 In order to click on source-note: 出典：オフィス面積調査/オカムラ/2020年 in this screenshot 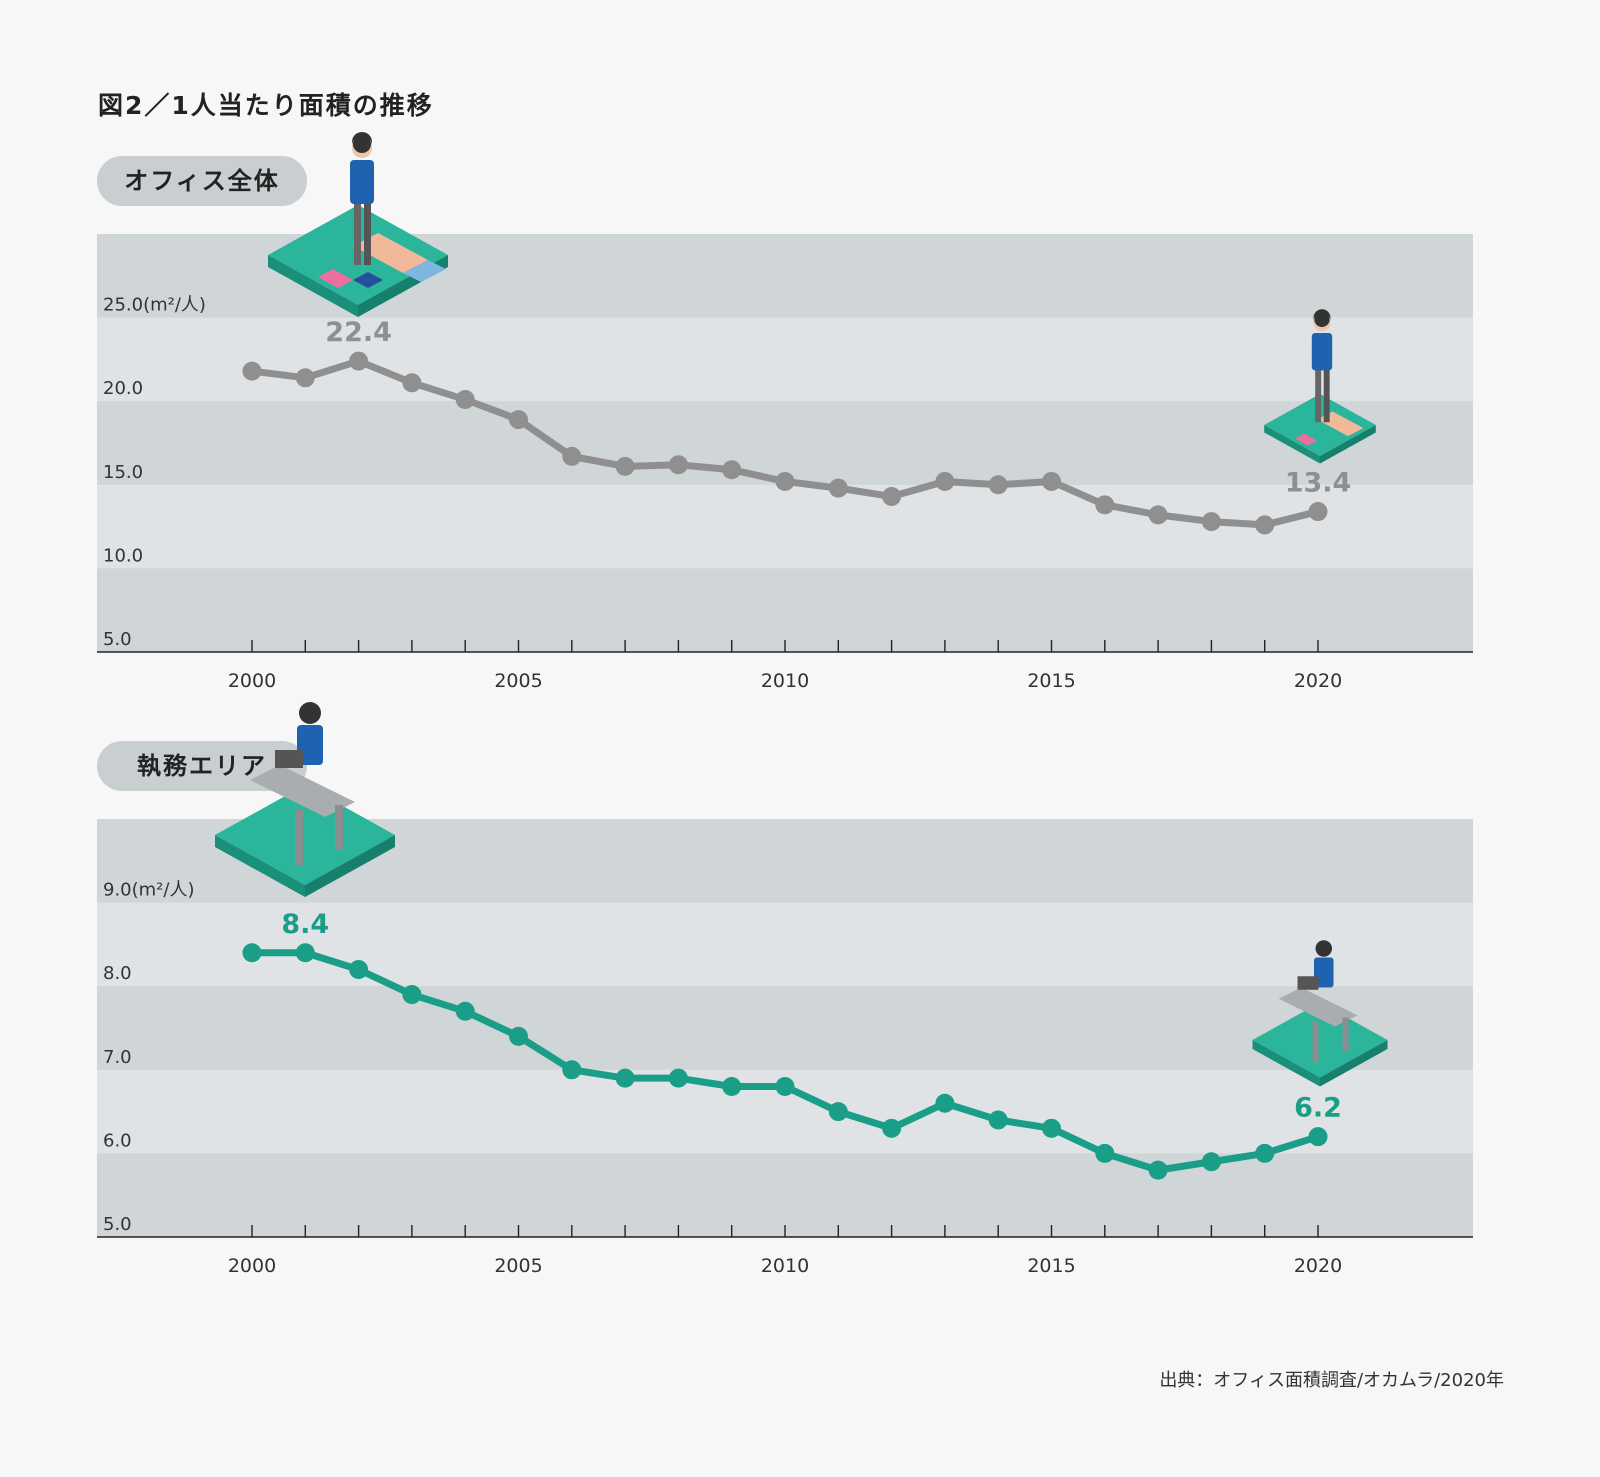, I will do `click(1331, 1380)`.